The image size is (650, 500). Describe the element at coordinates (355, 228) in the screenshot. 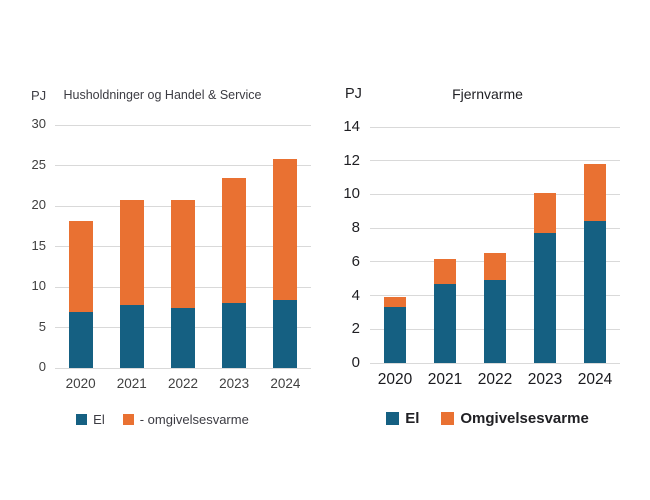

I see `y-axis-tick-label: 8` at that location.